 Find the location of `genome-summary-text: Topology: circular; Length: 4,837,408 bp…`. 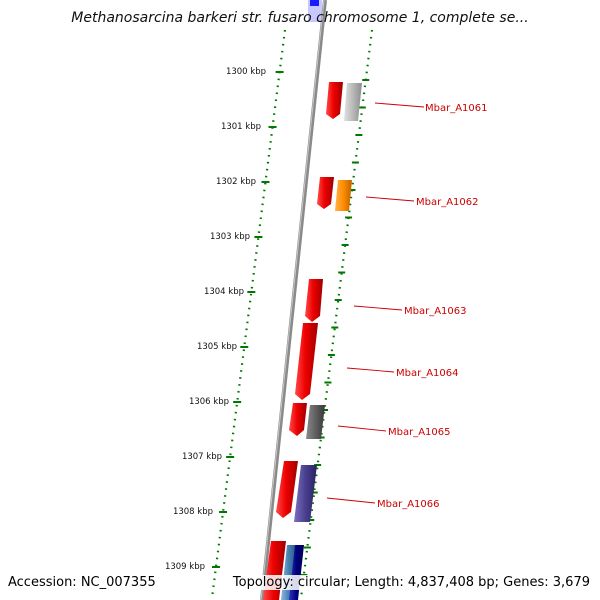

genome-summary-text: Topology: circular; Length: 4,837,408 bp… is located at coordinates (411, 582).